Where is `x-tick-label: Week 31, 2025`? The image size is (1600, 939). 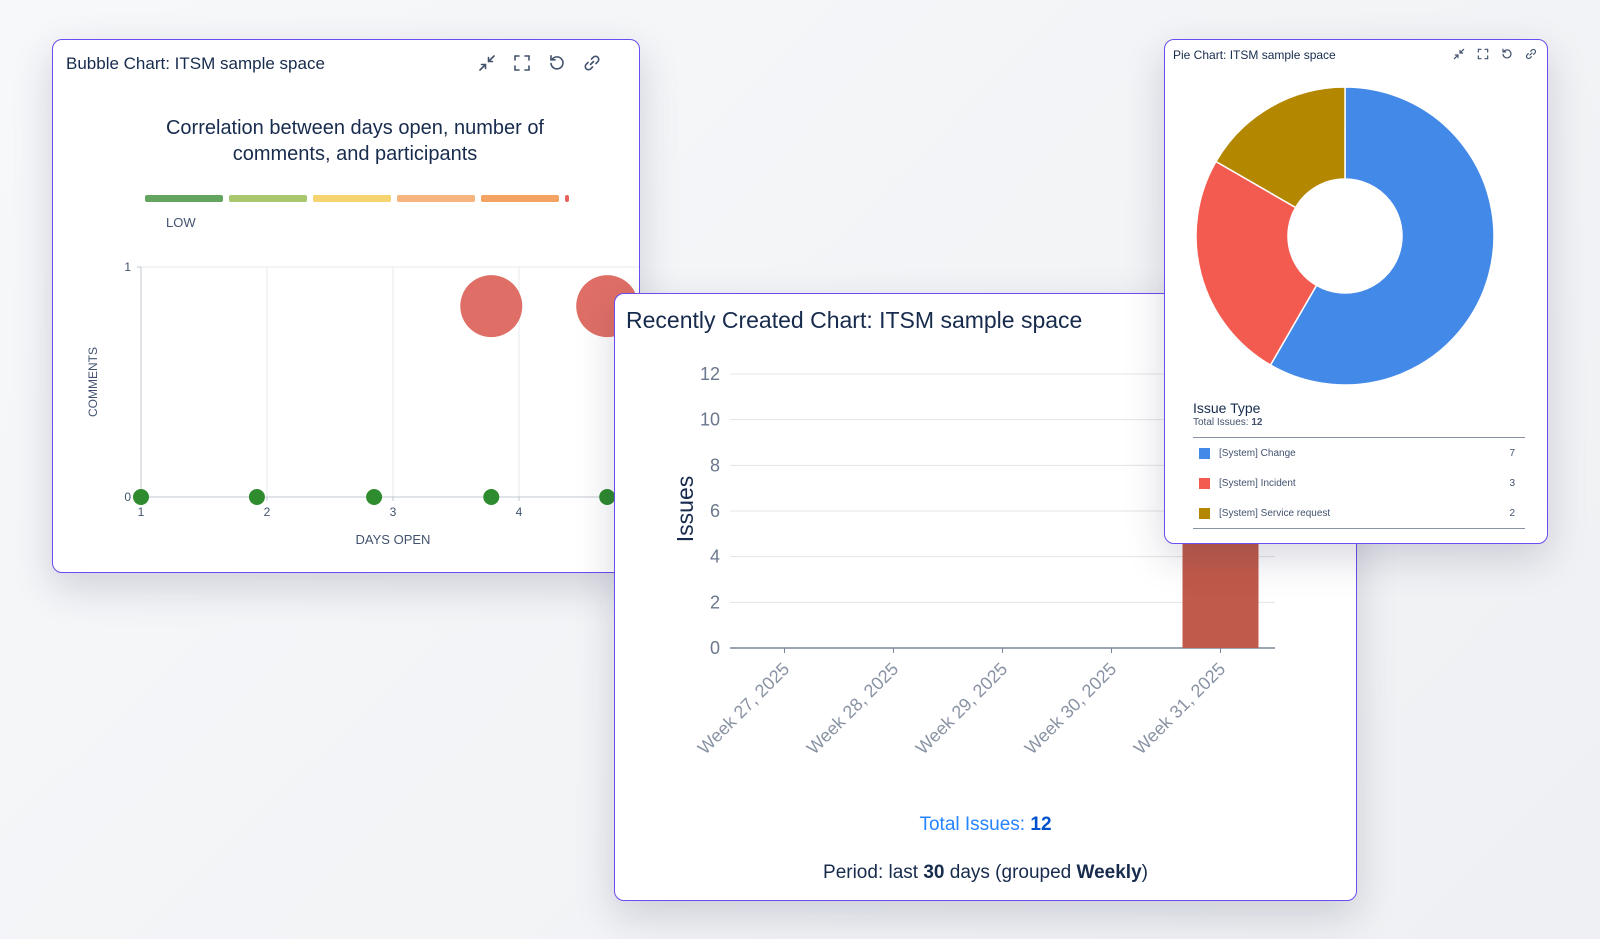
x-tick-label: Week 31, 2025 is located at coordinates (1180, 709).